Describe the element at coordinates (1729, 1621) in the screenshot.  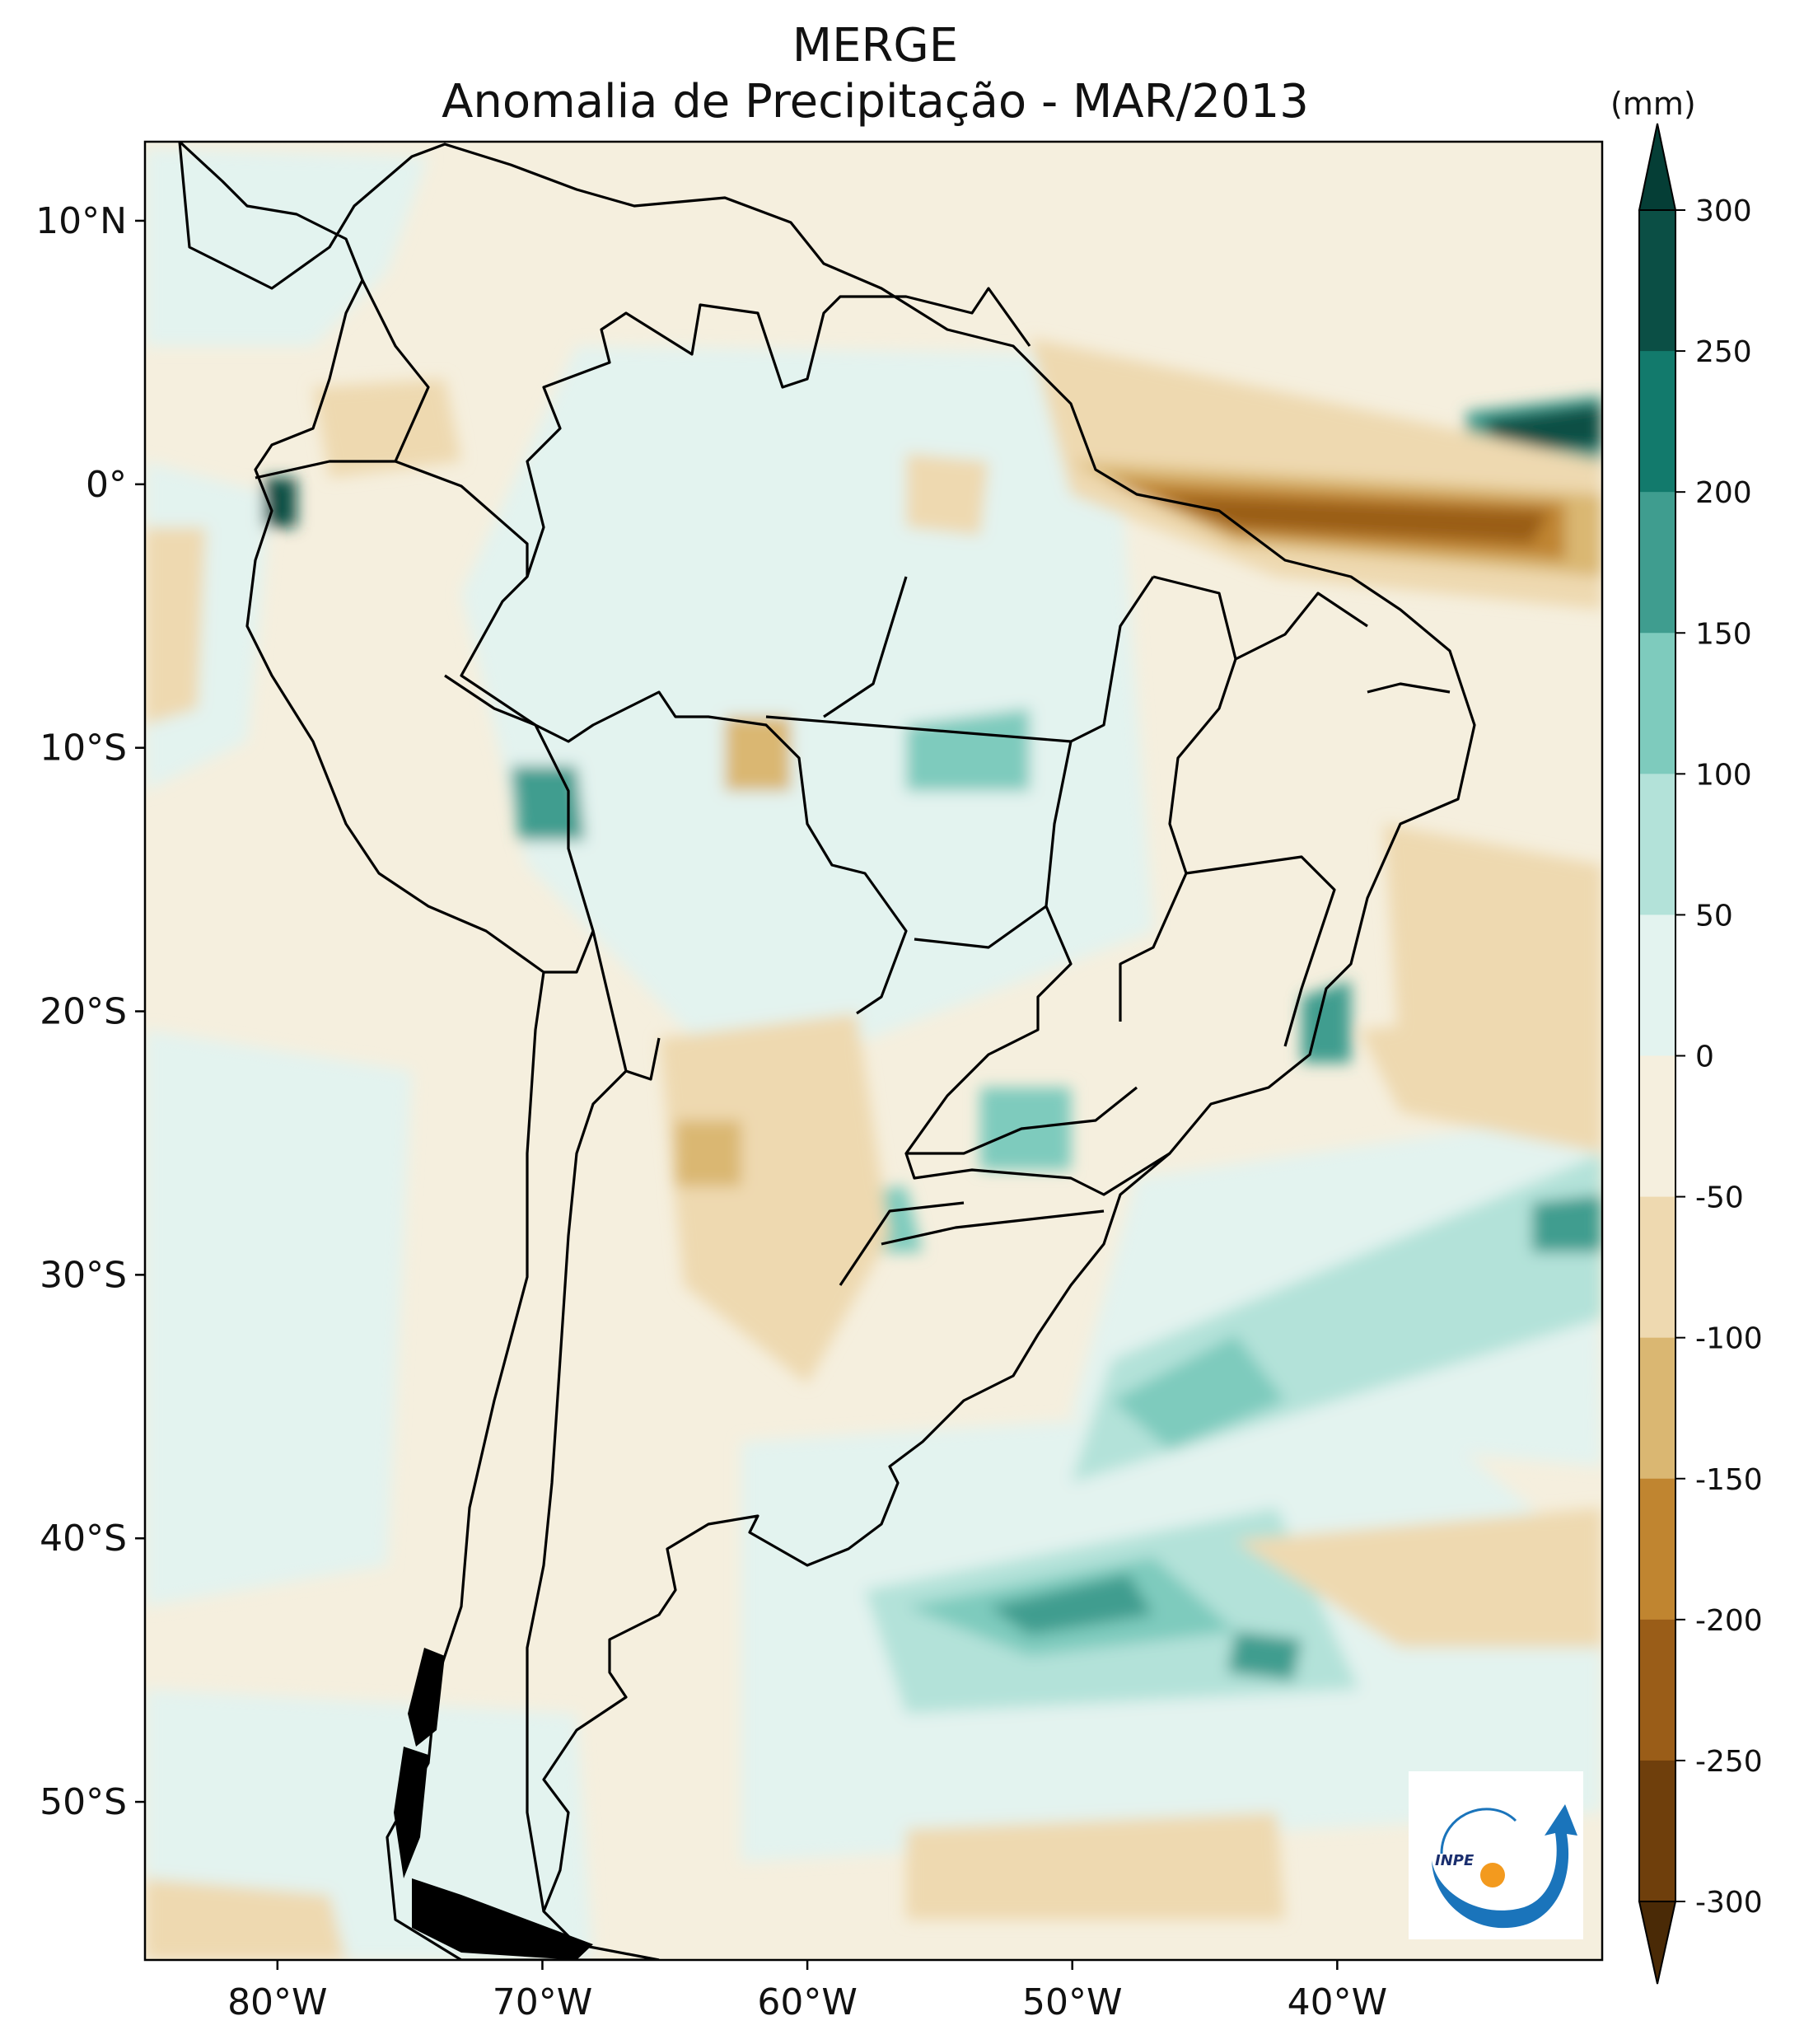
I see `colorbar-tick-label: -200` at that location.